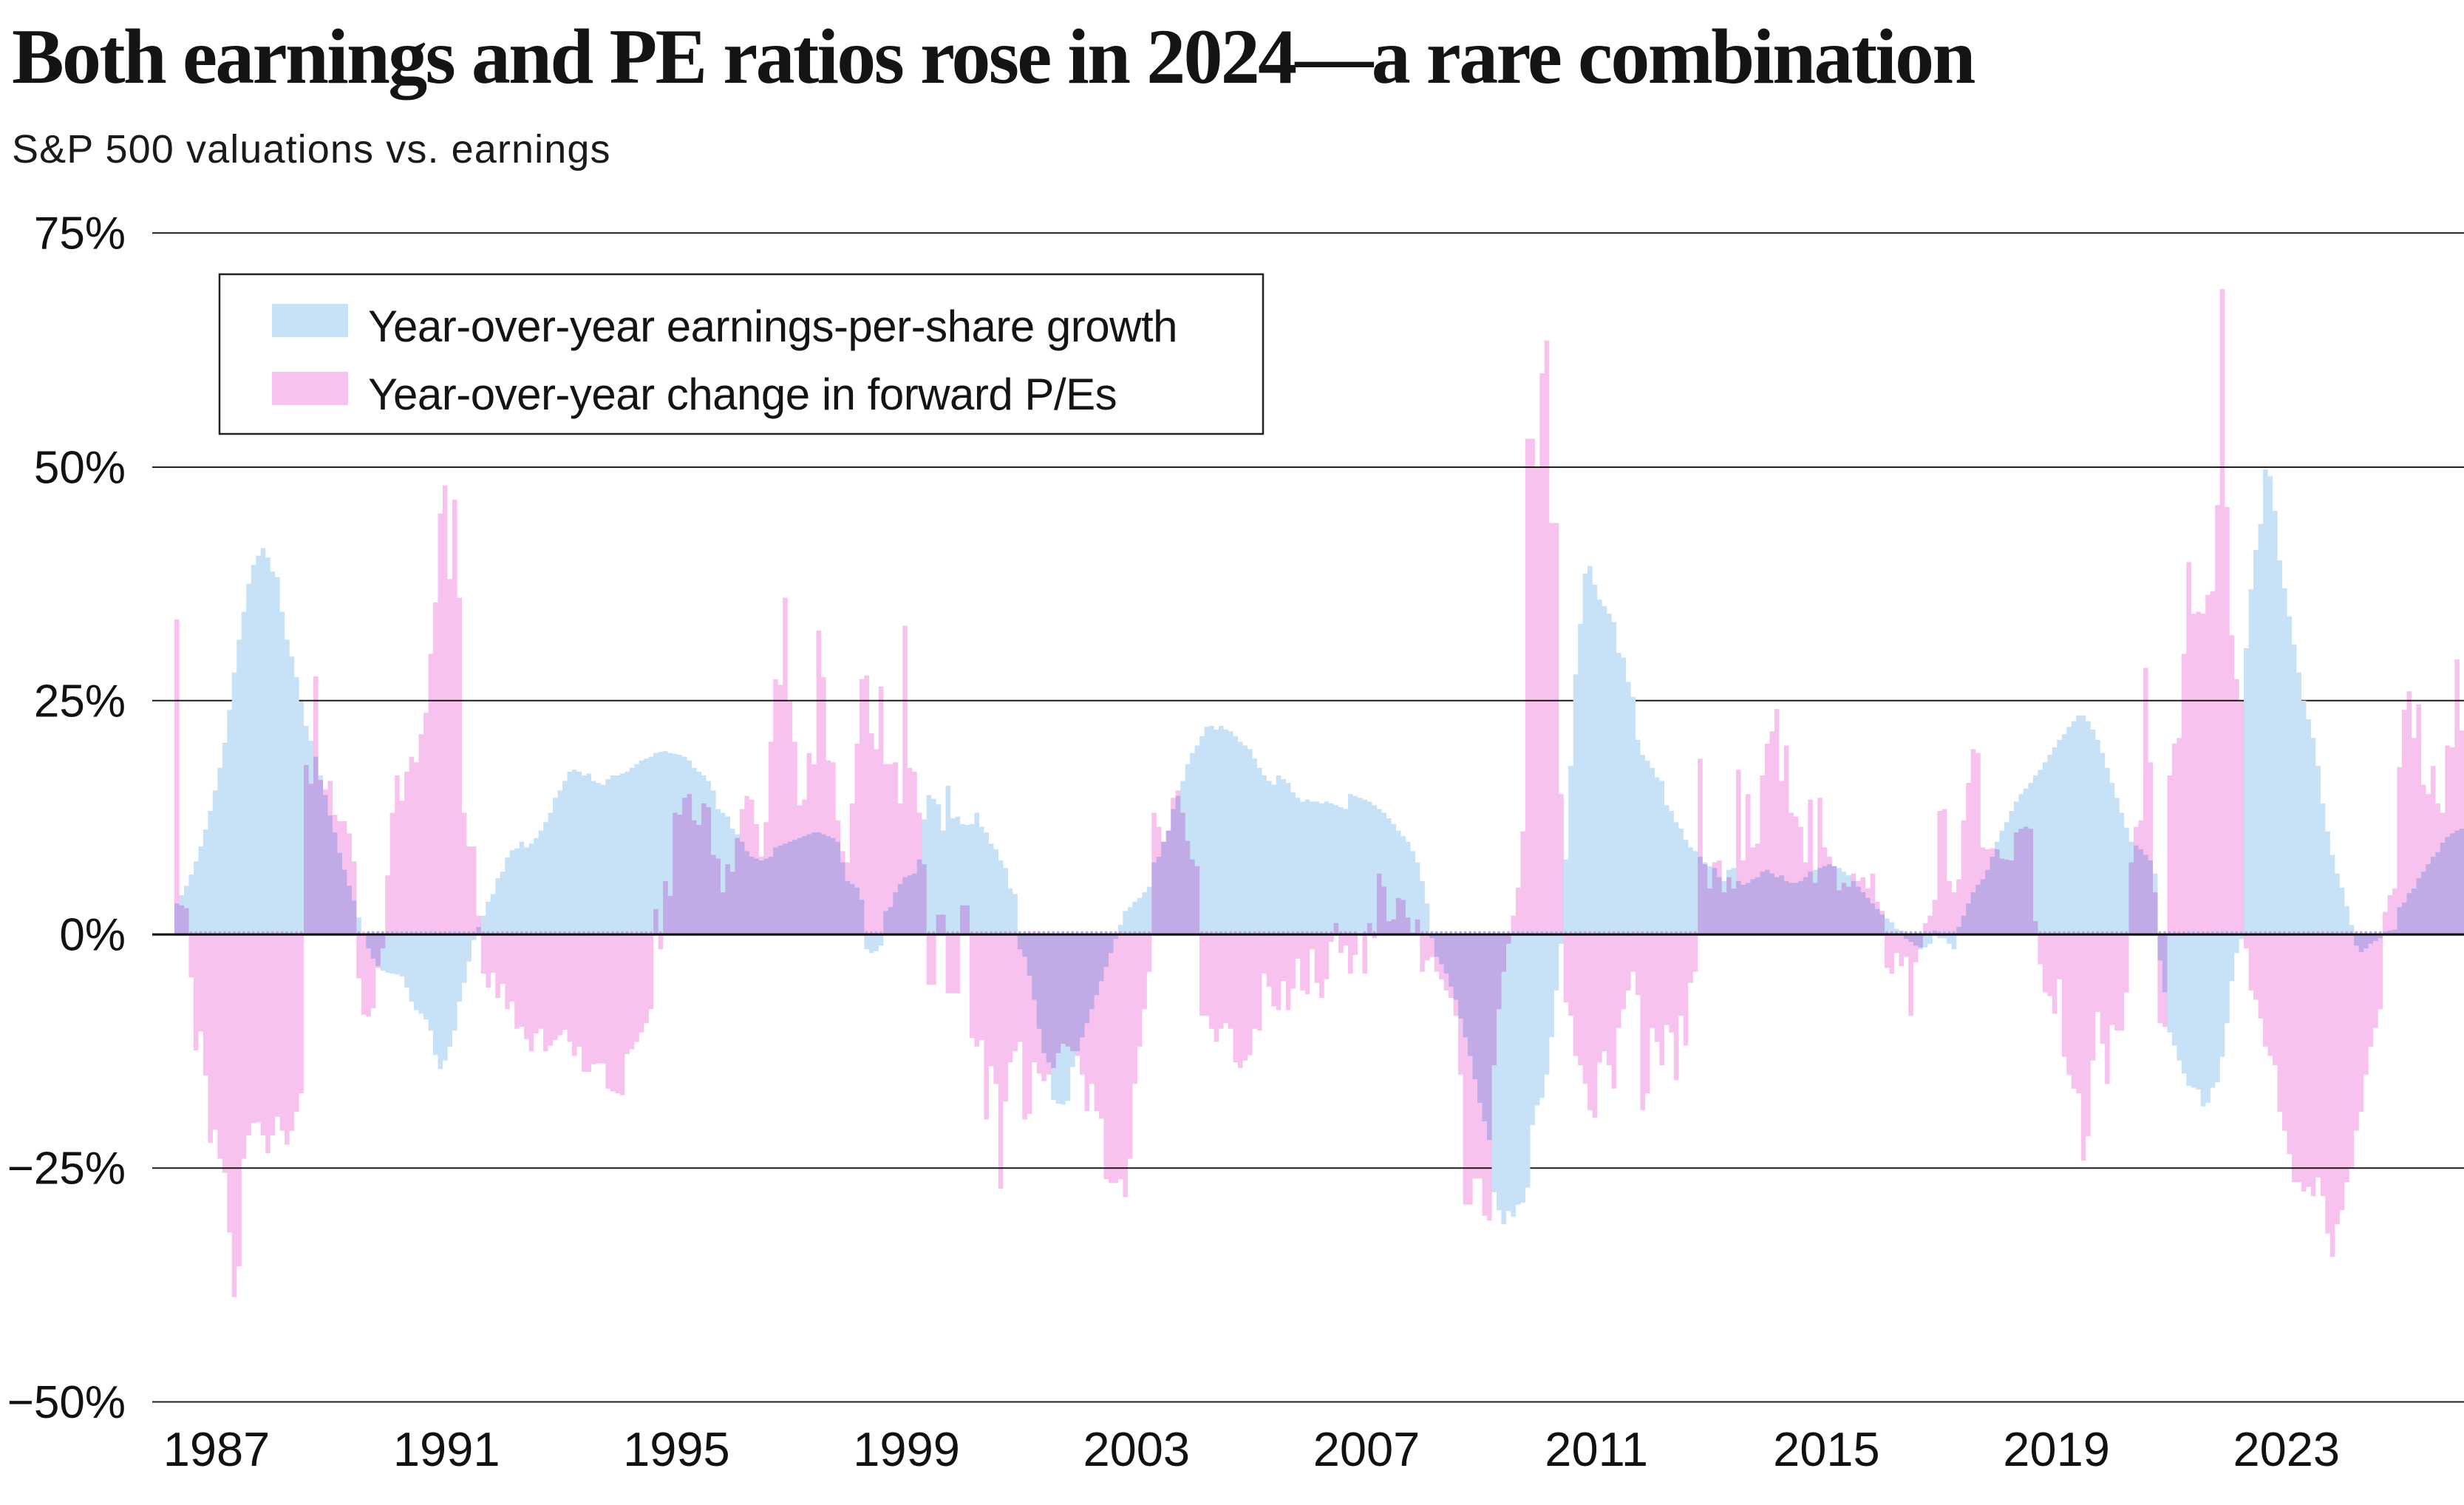 Image resolution: width=2464 pixels, height=1505 pixels. Describe the element at coordinates (66, 1170) in the screenshot. I see `svg-text: −25%` at that location.